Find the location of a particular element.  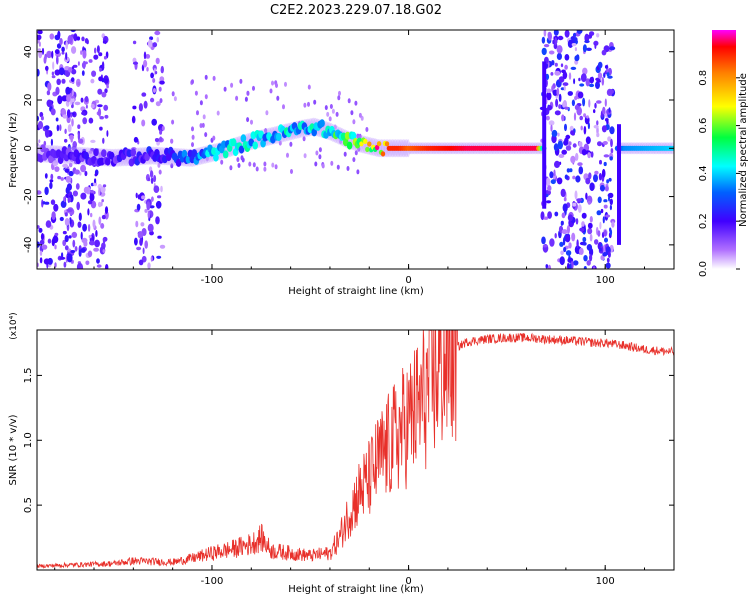

colorbar-gradient is located at coordinates (724, 149).